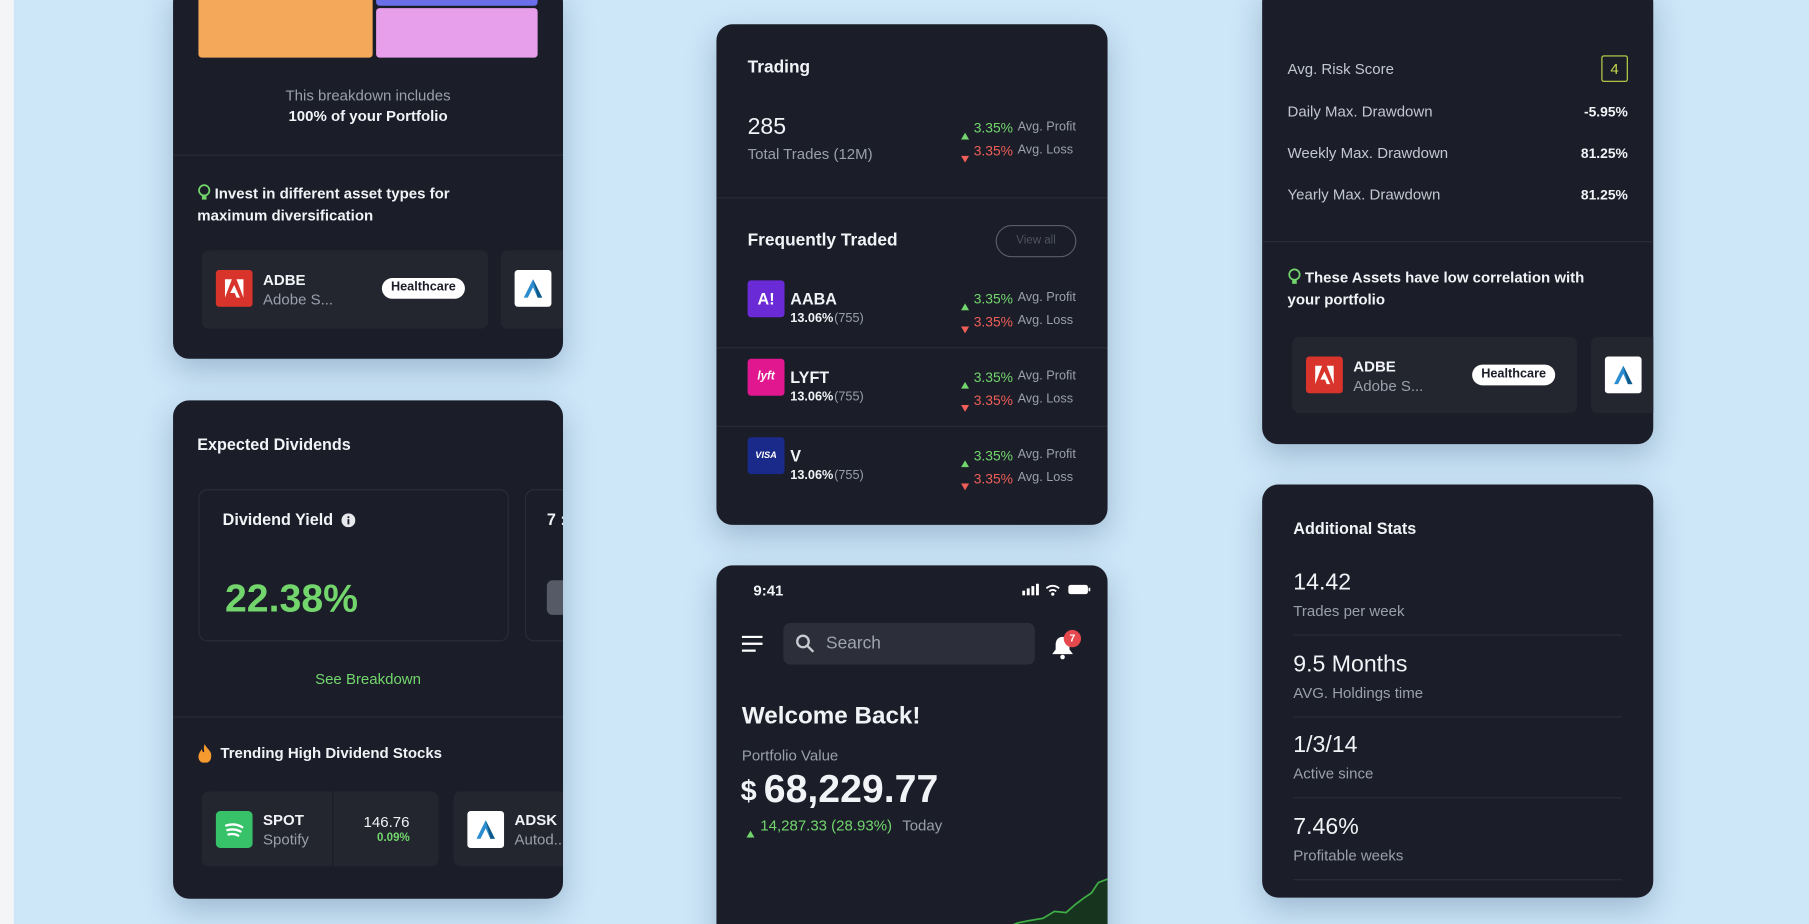 This screenshot has width=1809, height=924. Describe the element at coordinates (331, 753) in the screenshot. I see `section-title: Trending High Dividend Stocks` at that location.